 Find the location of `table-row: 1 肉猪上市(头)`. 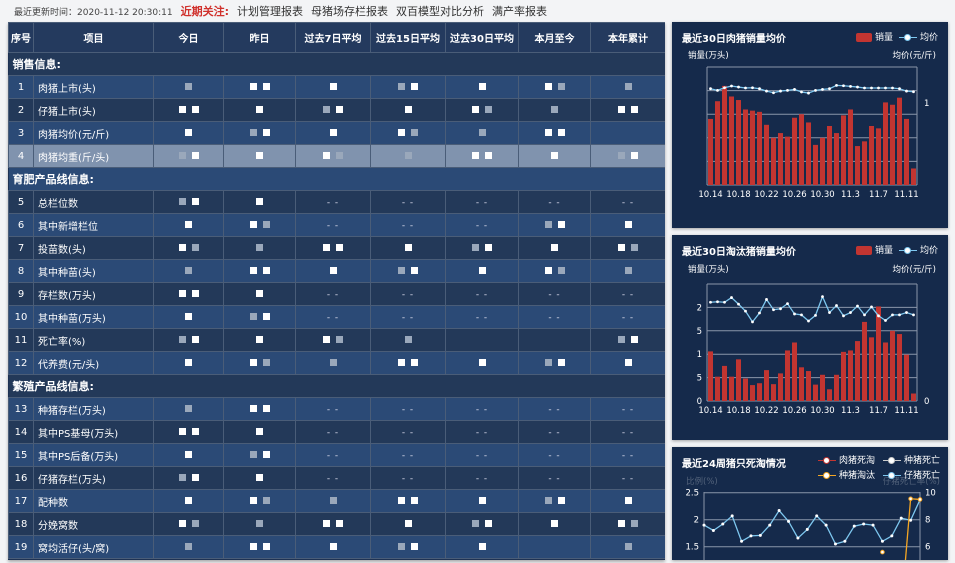

table-row: 1 肉猪上市(头) is located at coordinates (336, 87).